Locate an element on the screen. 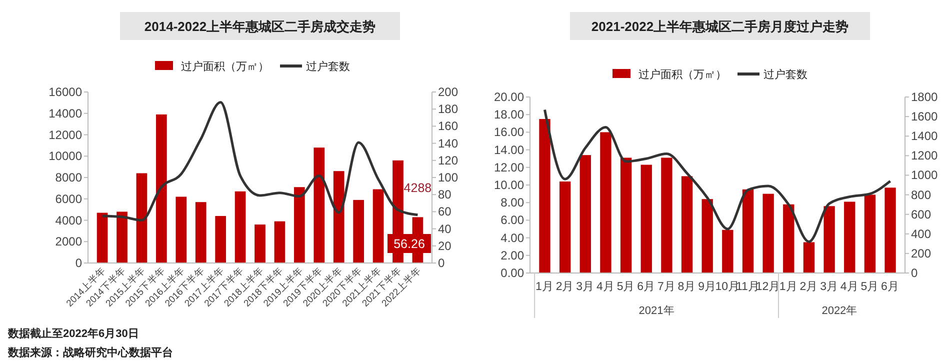  y2-tick-label: 600 is located at coordinates (921, 214).